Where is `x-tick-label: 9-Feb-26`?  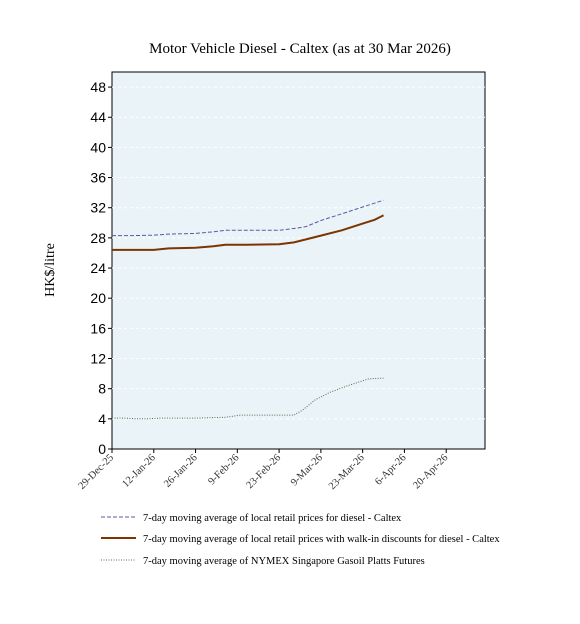 x-tick-label: 9-Feb-26 is located at coordinates (223, 469).